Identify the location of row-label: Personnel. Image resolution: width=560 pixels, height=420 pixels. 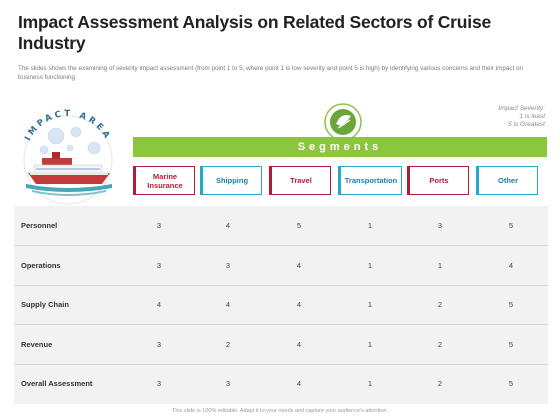
(39, 225).